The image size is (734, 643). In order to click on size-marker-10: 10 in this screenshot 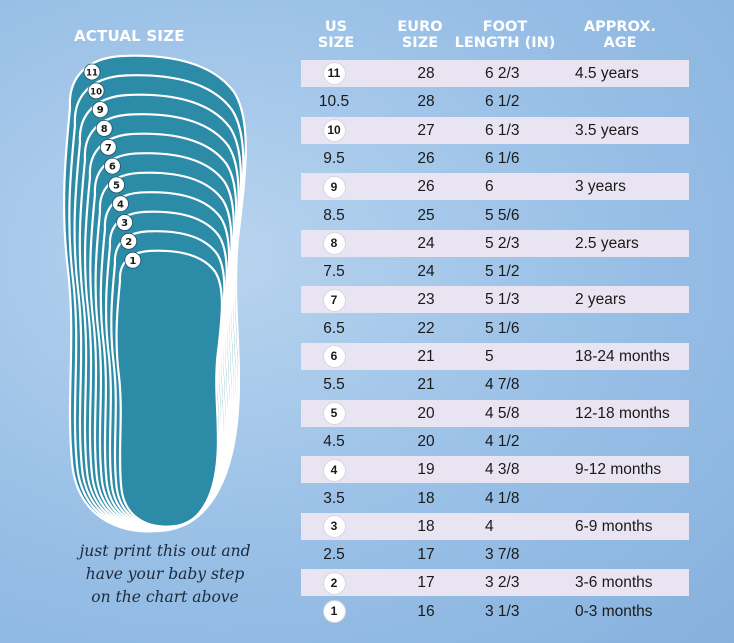, I will do `click(96, 91)`.